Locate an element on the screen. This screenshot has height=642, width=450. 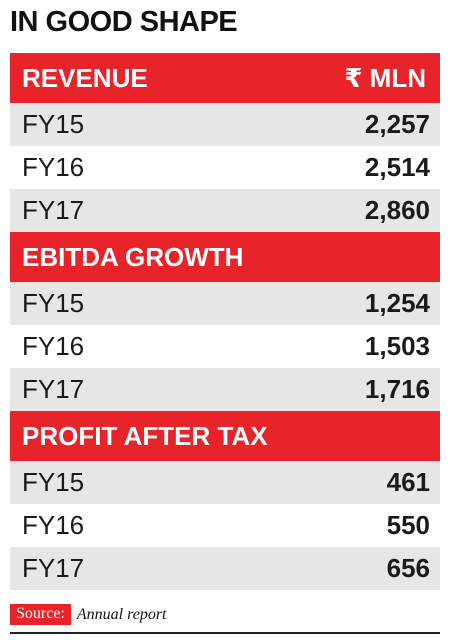
section-label: PROFIT AFTER TAX is located at coordinates (145, 435).